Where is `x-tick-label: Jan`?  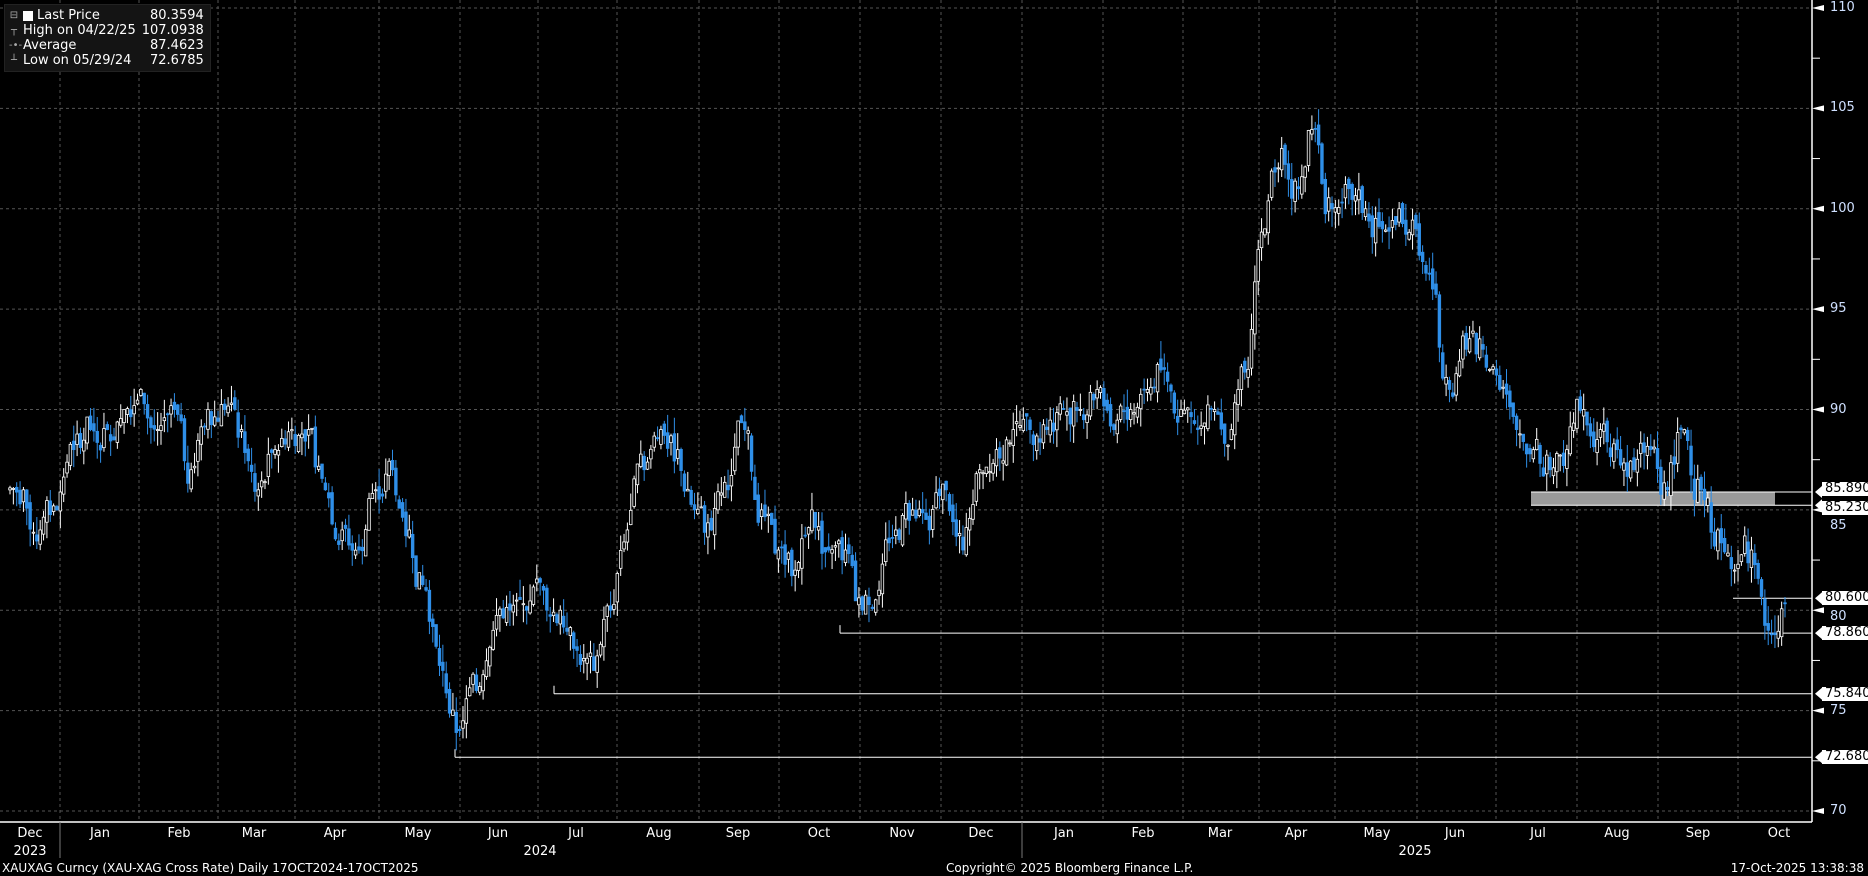
x-tick-label: Jan is located at coordinates (1064, 833).